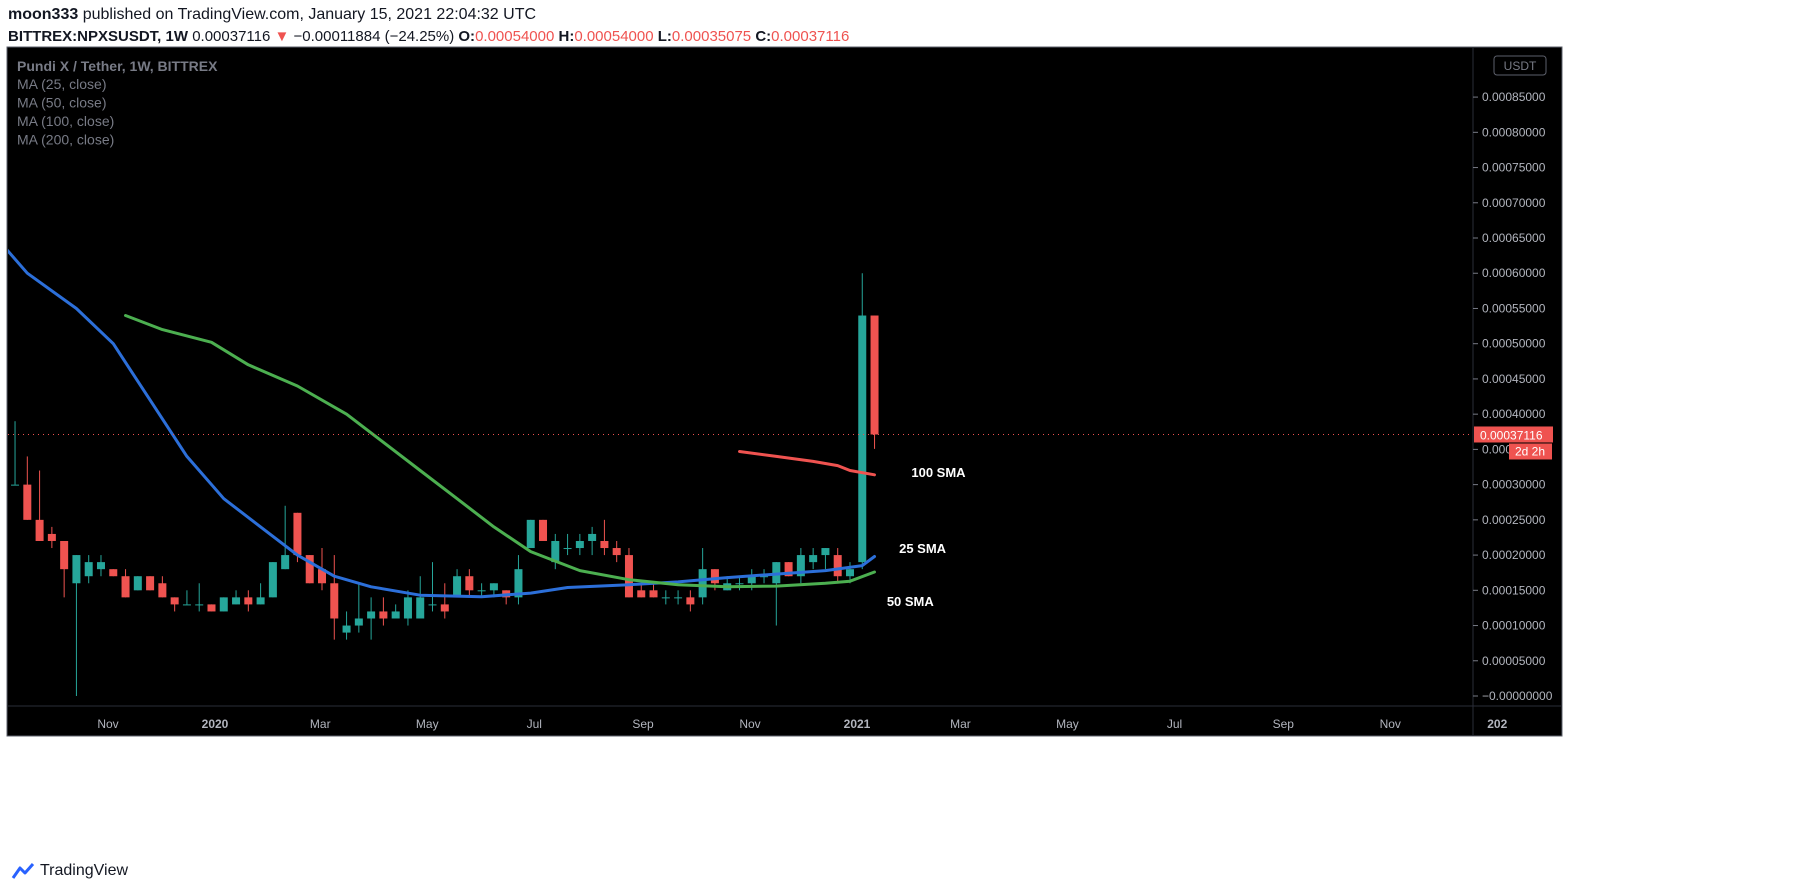 The width and height of the screenshot is (1805, 895). What do you see at coordinates (1514, 520) in the screenshot?
I see `y-tick-label: 0.00025000` at bounding box center [1514, 520].